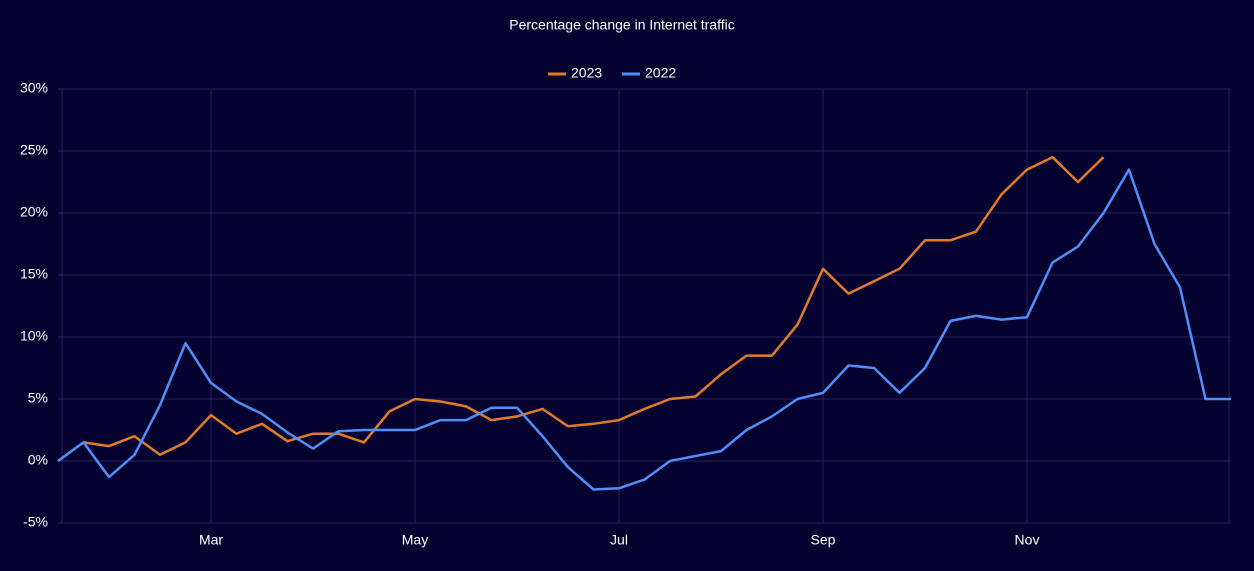  I want to click on y-tick-label: 10%, so click(34, 336).